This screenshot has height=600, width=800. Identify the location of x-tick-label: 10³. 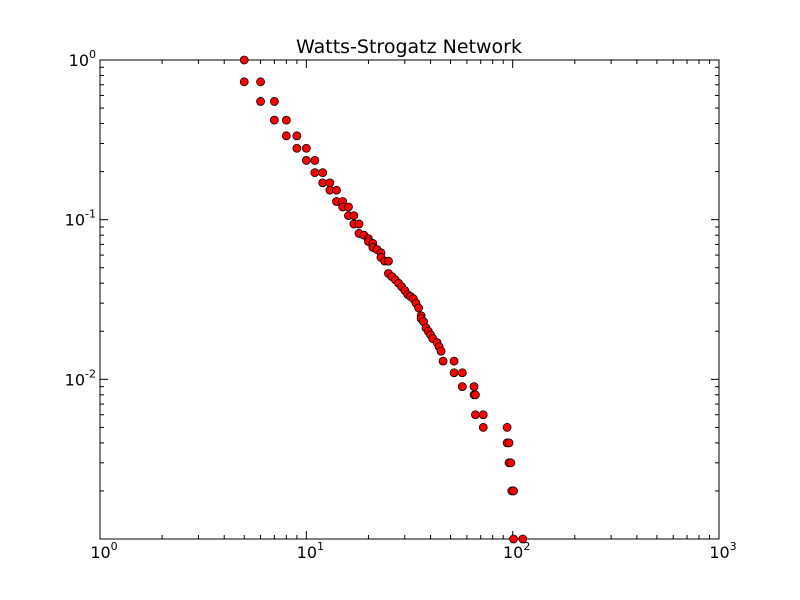
(722, 551).